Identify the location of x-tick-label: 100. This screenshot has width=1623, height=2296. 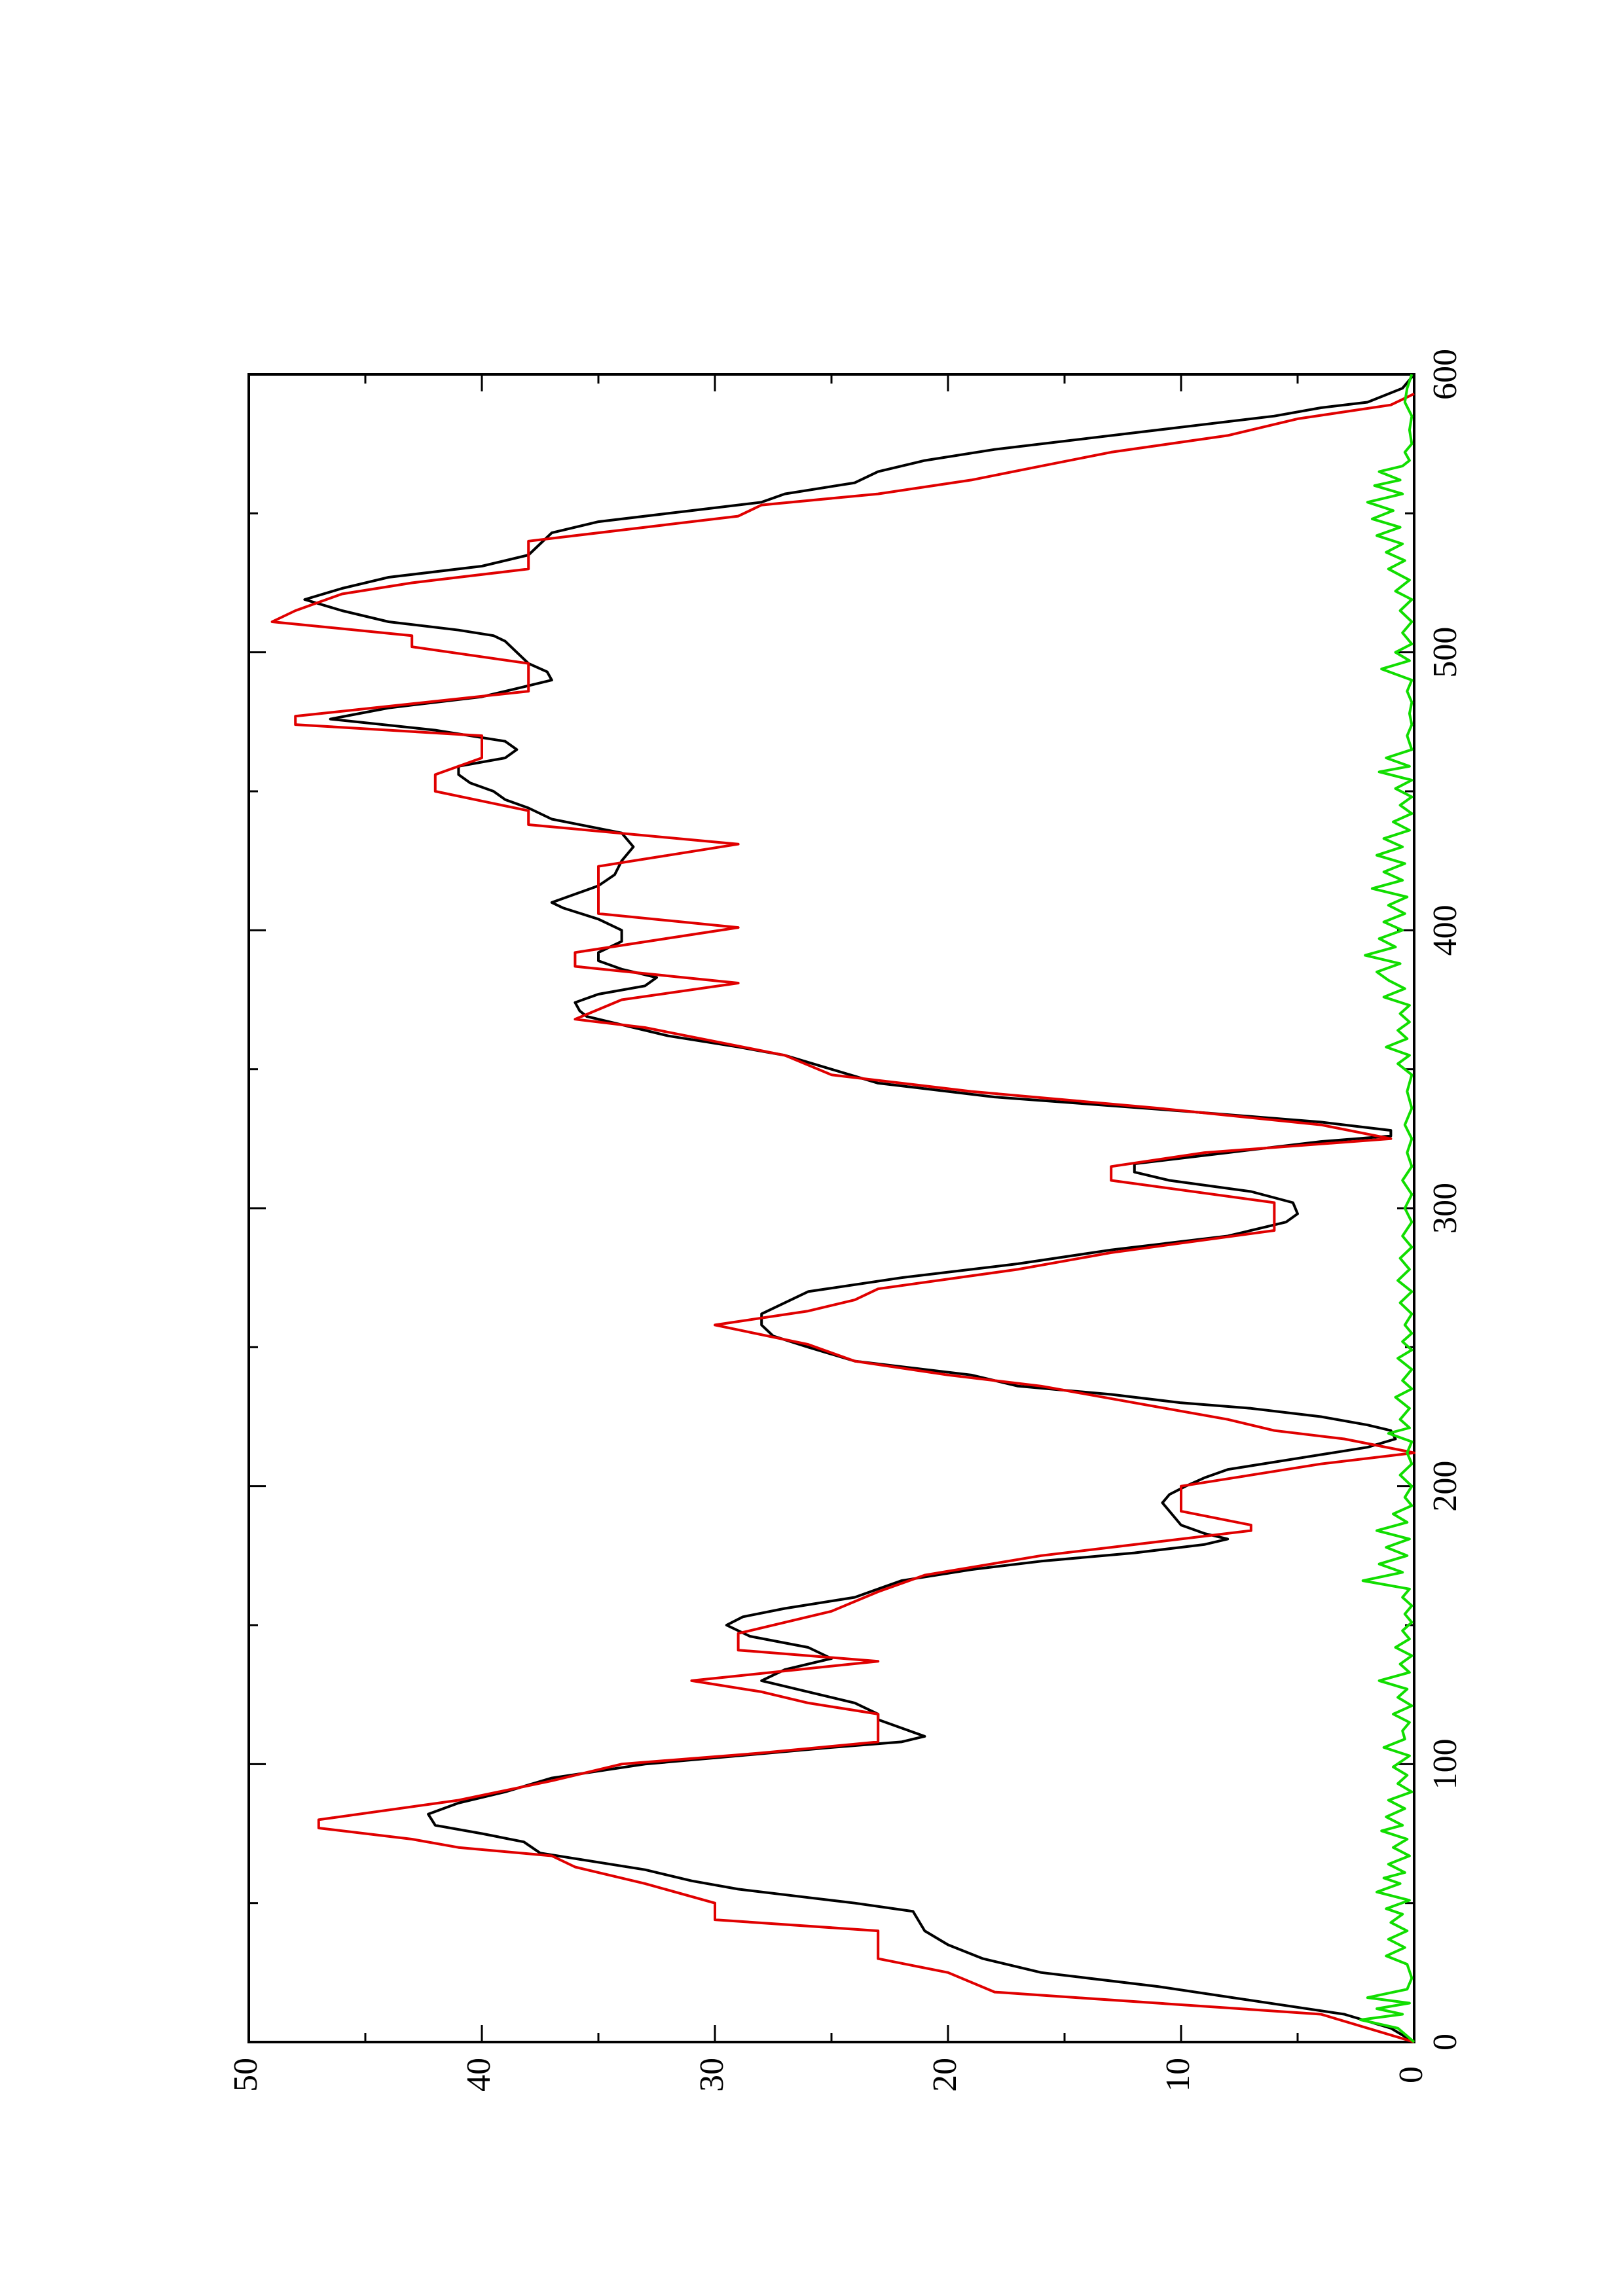
(1445, 1763).